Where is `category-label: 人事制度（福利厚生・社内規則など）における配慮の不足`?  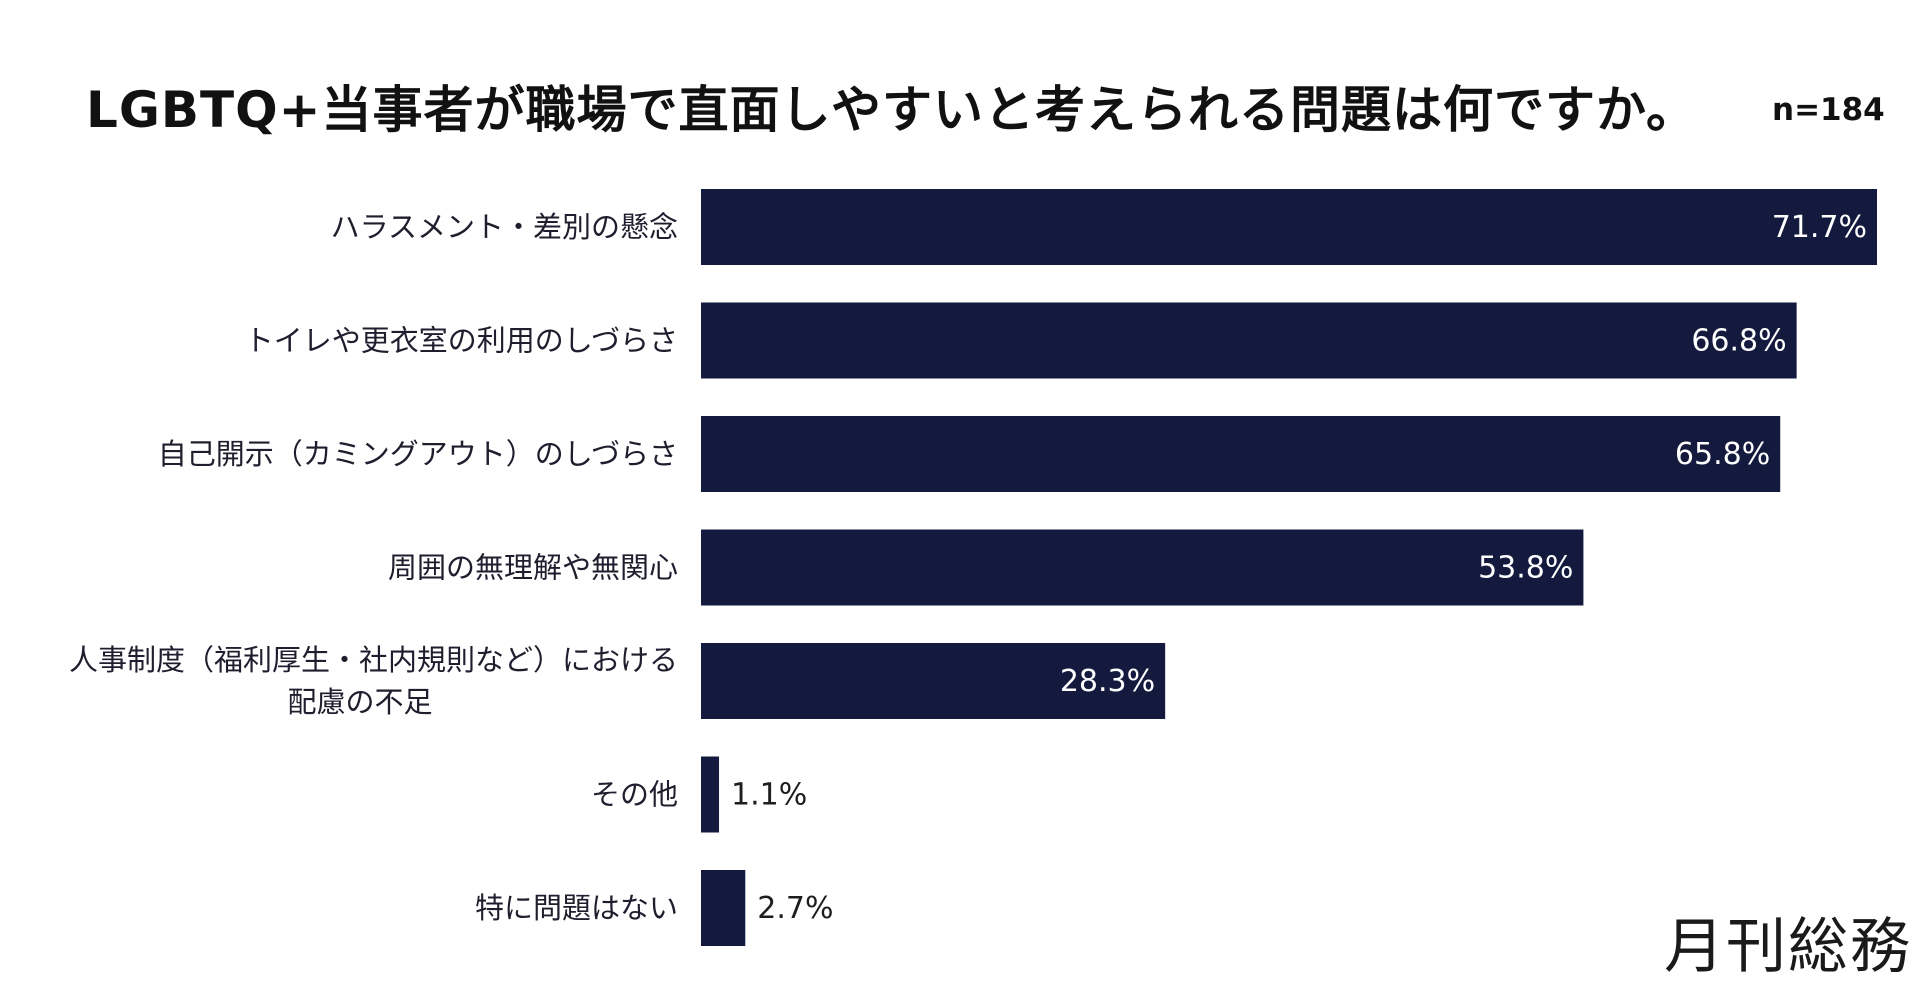
category-label: 人事制度（福利厚生・社内規則など）における配慮の不足 is located at coordinates (373, 681).